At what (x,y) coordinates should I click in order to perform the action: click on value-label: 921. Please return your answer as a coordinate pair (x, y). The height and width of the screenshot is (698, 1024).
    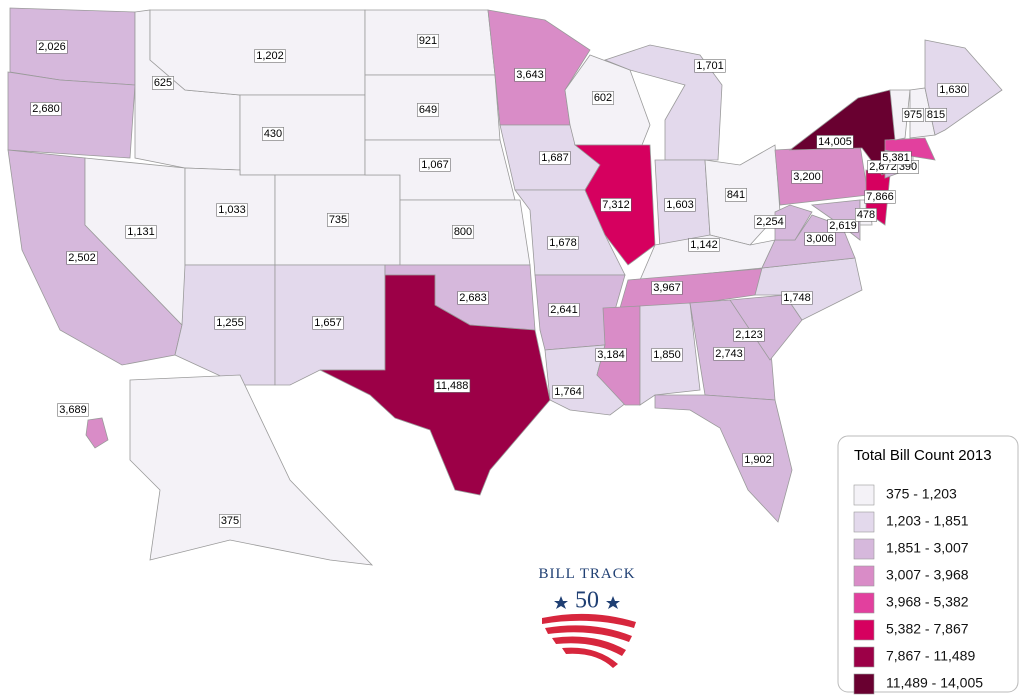
    Looking at the image, I should click on (428, 41).